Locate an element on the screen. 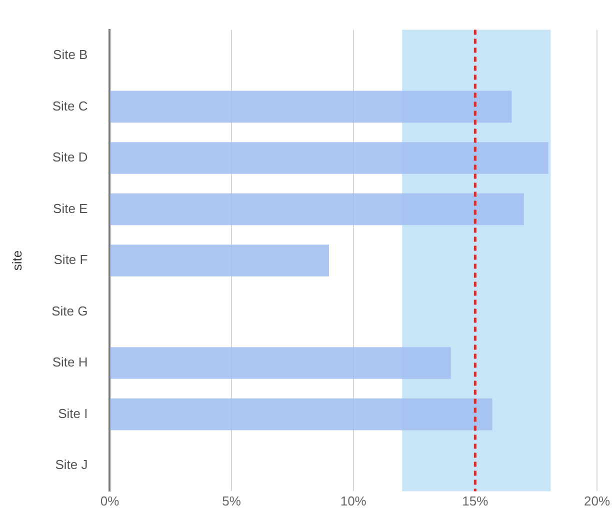 The width and height of the screenshot is (615, 521). y-tick-label: Site B is located at coordinates (70, 54).